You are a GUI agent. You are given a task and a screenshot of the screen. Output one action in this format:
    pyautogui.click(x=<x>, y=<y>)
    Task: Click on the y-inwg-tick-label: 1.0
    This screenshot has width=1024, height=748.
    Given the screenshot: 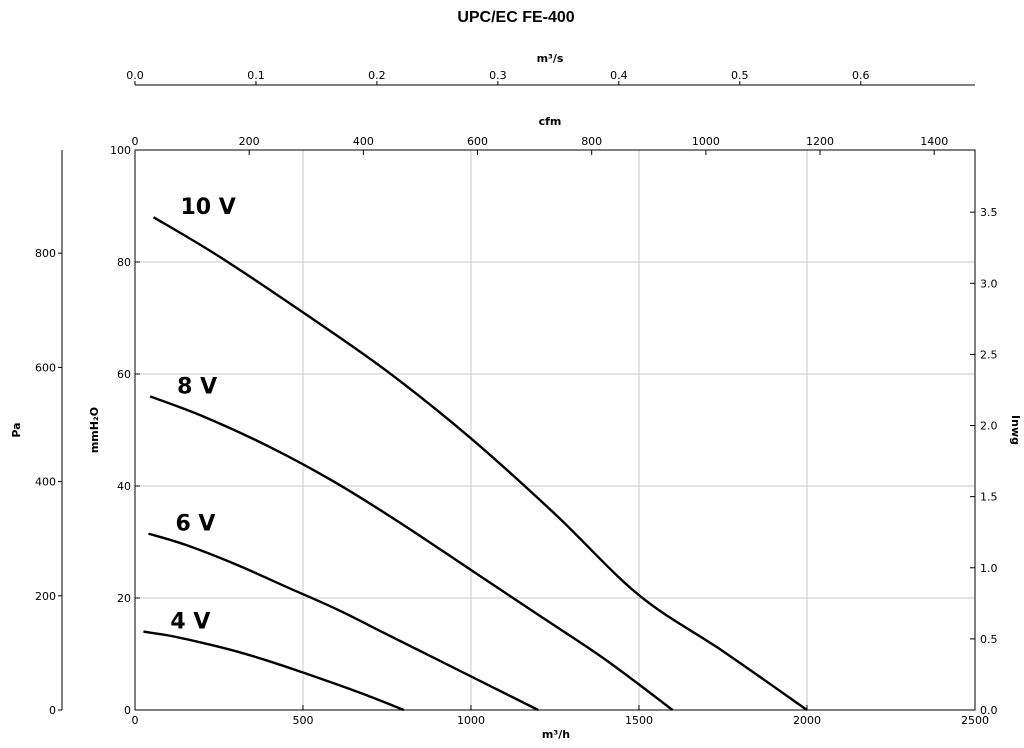 What is the action you would take?
    pyautogui.click(x=989, y=568)
    